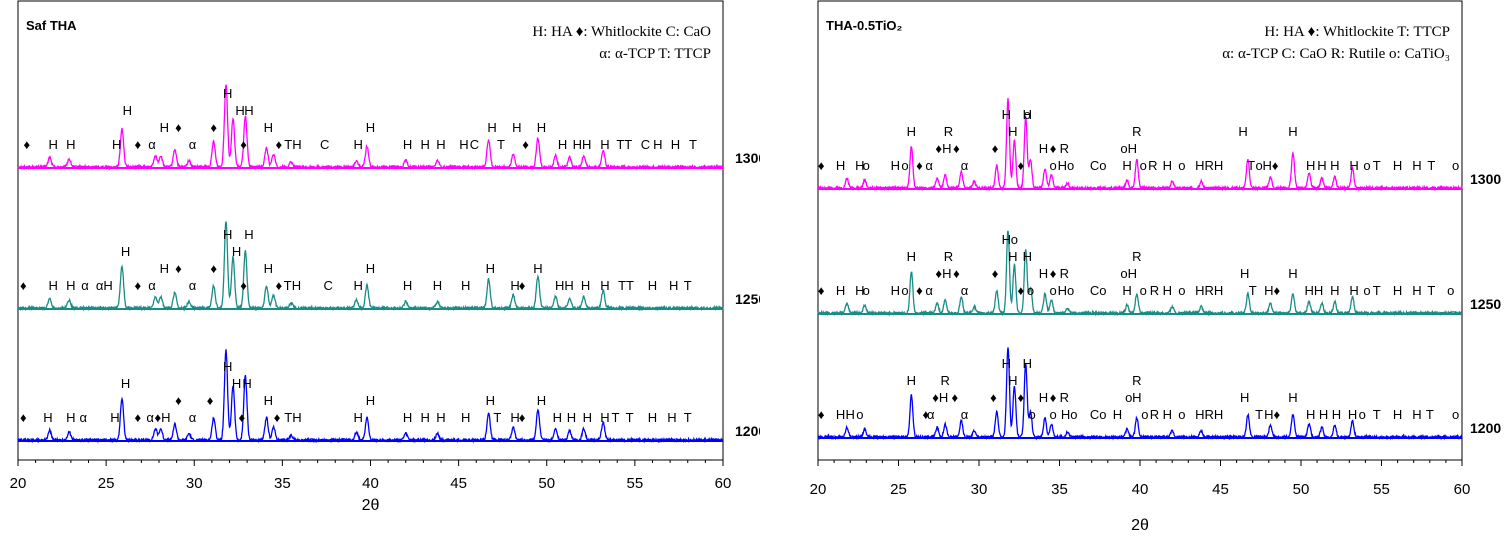 The width and height of the screenshot is (1510, 544). Describe the element at coordinates (1098, 414) in the screenshot. I see `peak-label: Co` at that location.